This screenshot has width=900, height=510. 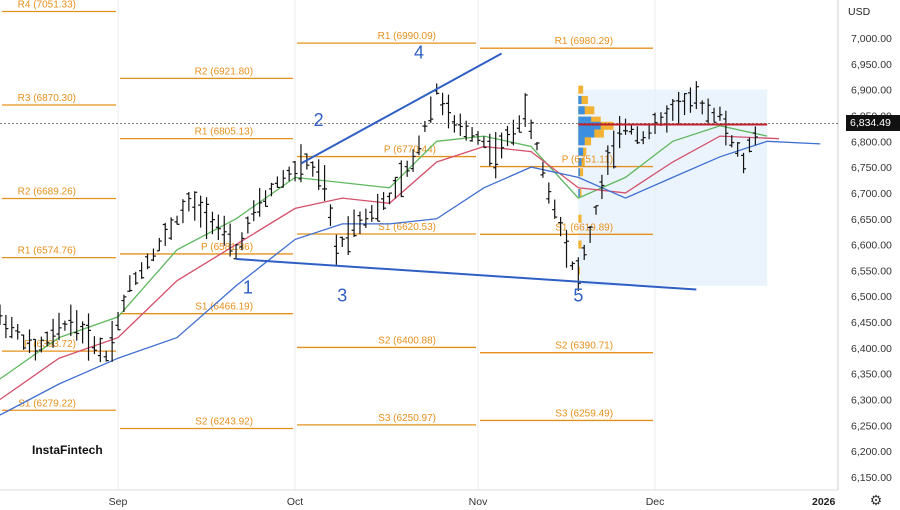 I want to click on pivot-label: P (6751.11), so click(x=587, y=160).